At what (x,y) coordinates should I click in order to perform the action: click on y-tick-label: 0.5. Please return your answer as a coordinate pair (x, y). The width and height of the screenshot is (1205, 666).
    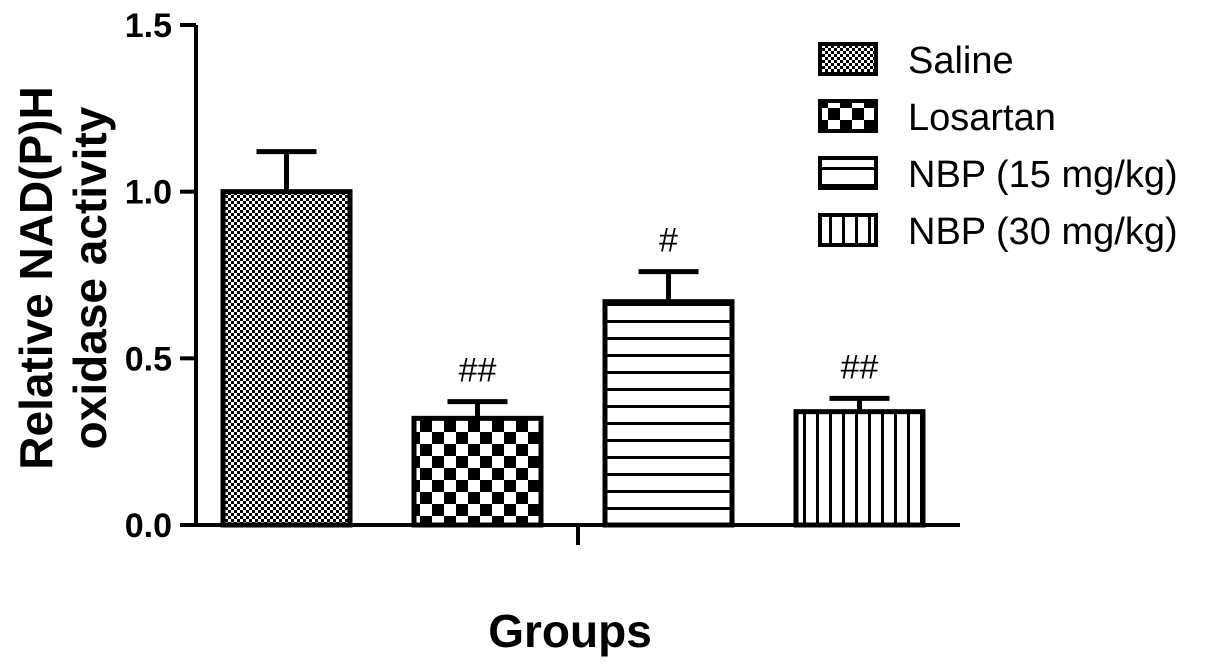
    Looking at the image, I should click on (148, 359).